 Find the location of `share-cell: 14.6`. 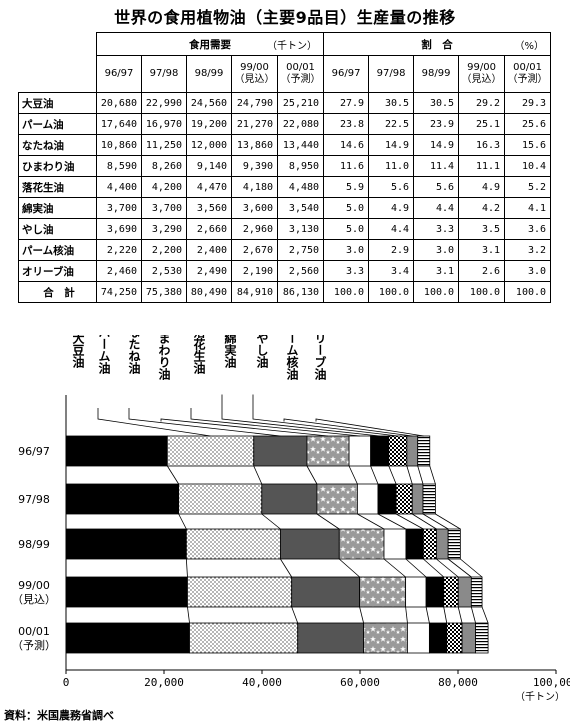

share-cell: 14.6 is located at coordinates (346, 145).